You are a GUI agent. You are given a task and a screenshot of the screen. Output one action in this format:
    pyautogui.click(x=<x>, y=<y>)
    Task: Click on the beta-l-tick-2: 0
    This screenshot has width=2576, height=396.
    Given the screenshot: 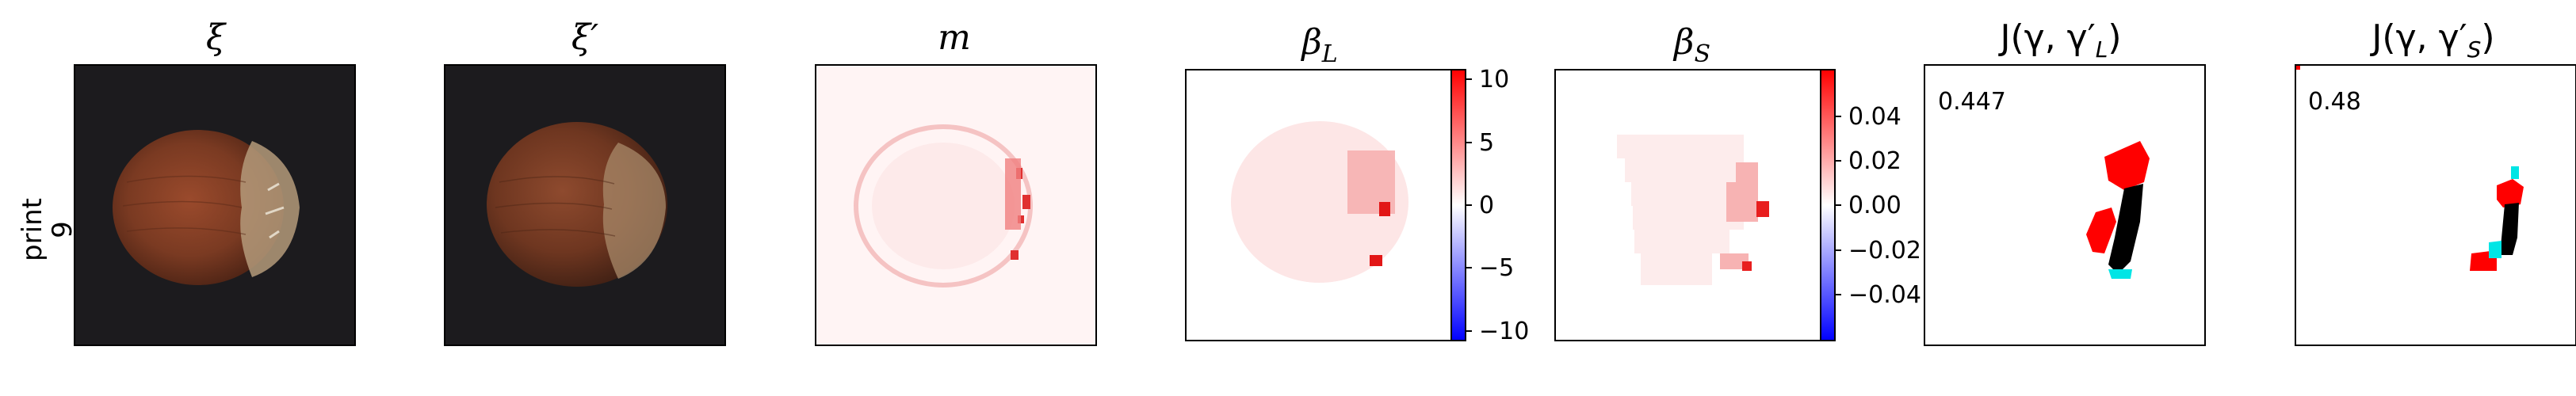 What is the action you would take?
    pyautogui.click(x=1486, y=205)
    